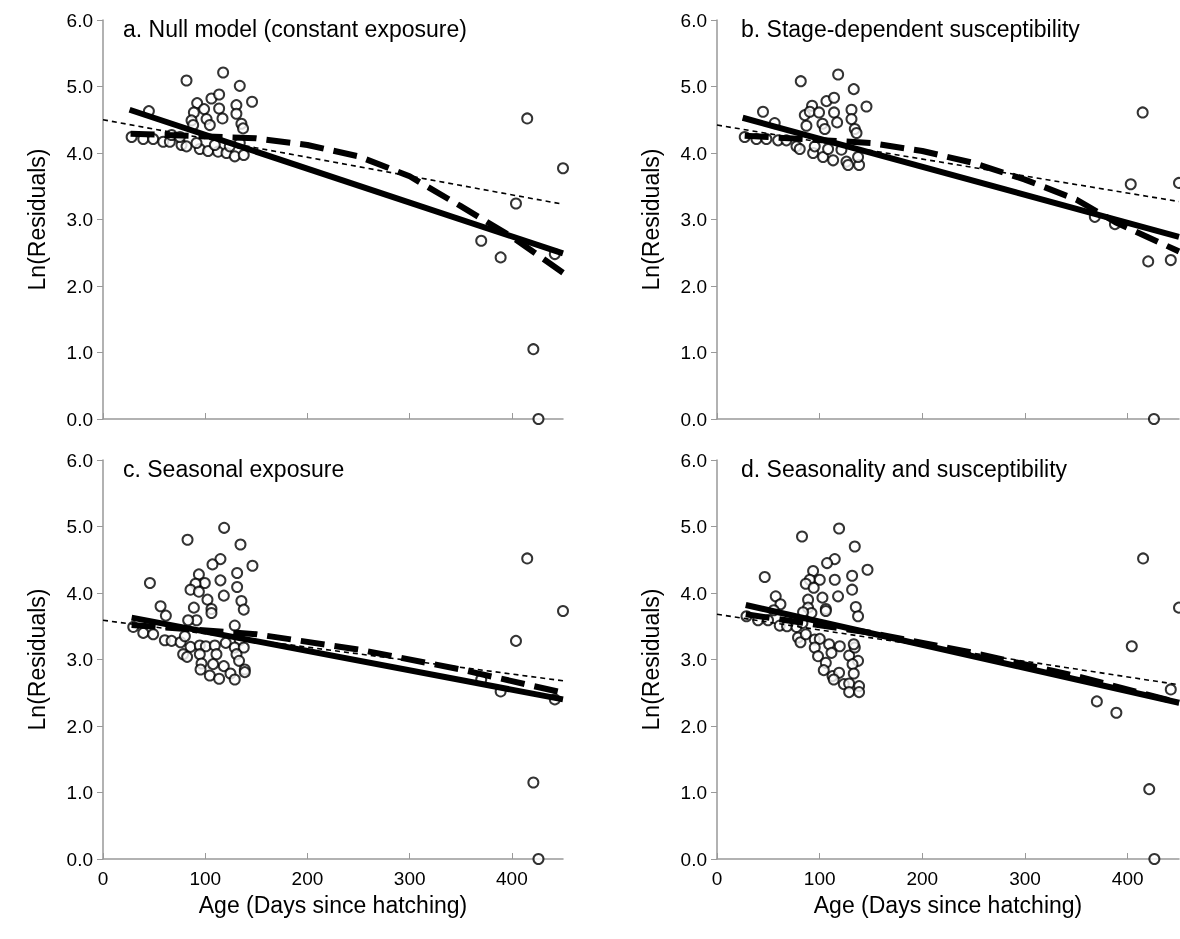  Describe the element at coordinates (904, 468) in the screenshot. I see `chart-title: d. Seasonality and susceptibility` at that location.